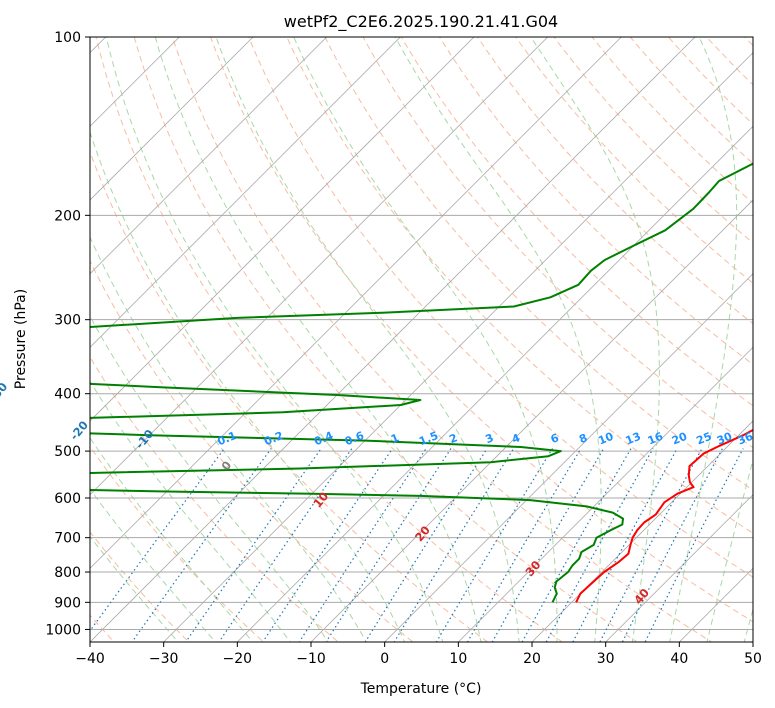 This screenshot has width=775, height=708. Describe the element at coordinates (753, 659) in the screenshot. I see `x-tick-label: 50` at that location.